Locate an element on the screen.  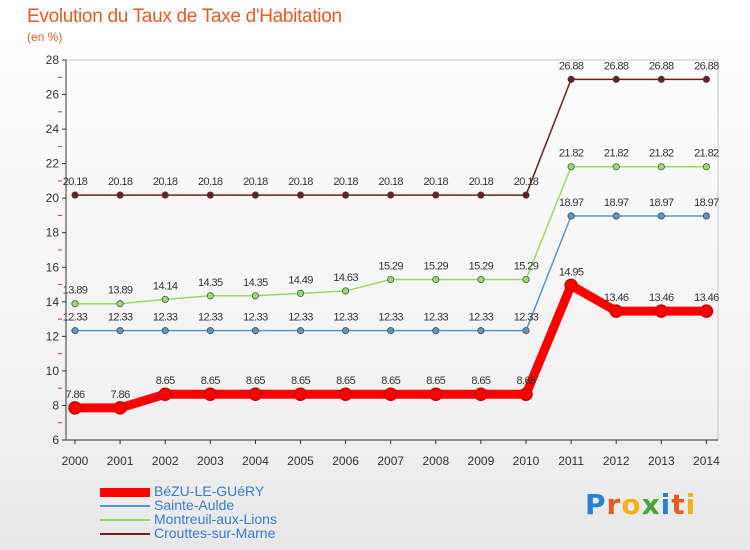
data-label: 14.49 is located at coordinates (300, 280).